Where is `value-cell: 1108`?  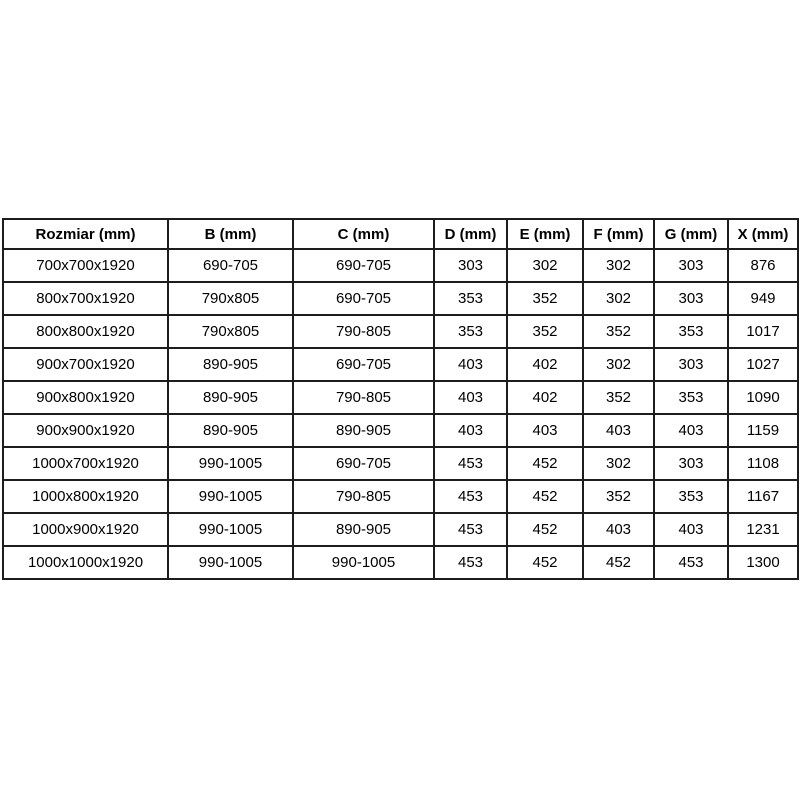
value-cell: 1108 is located at coordinates (763, 463).